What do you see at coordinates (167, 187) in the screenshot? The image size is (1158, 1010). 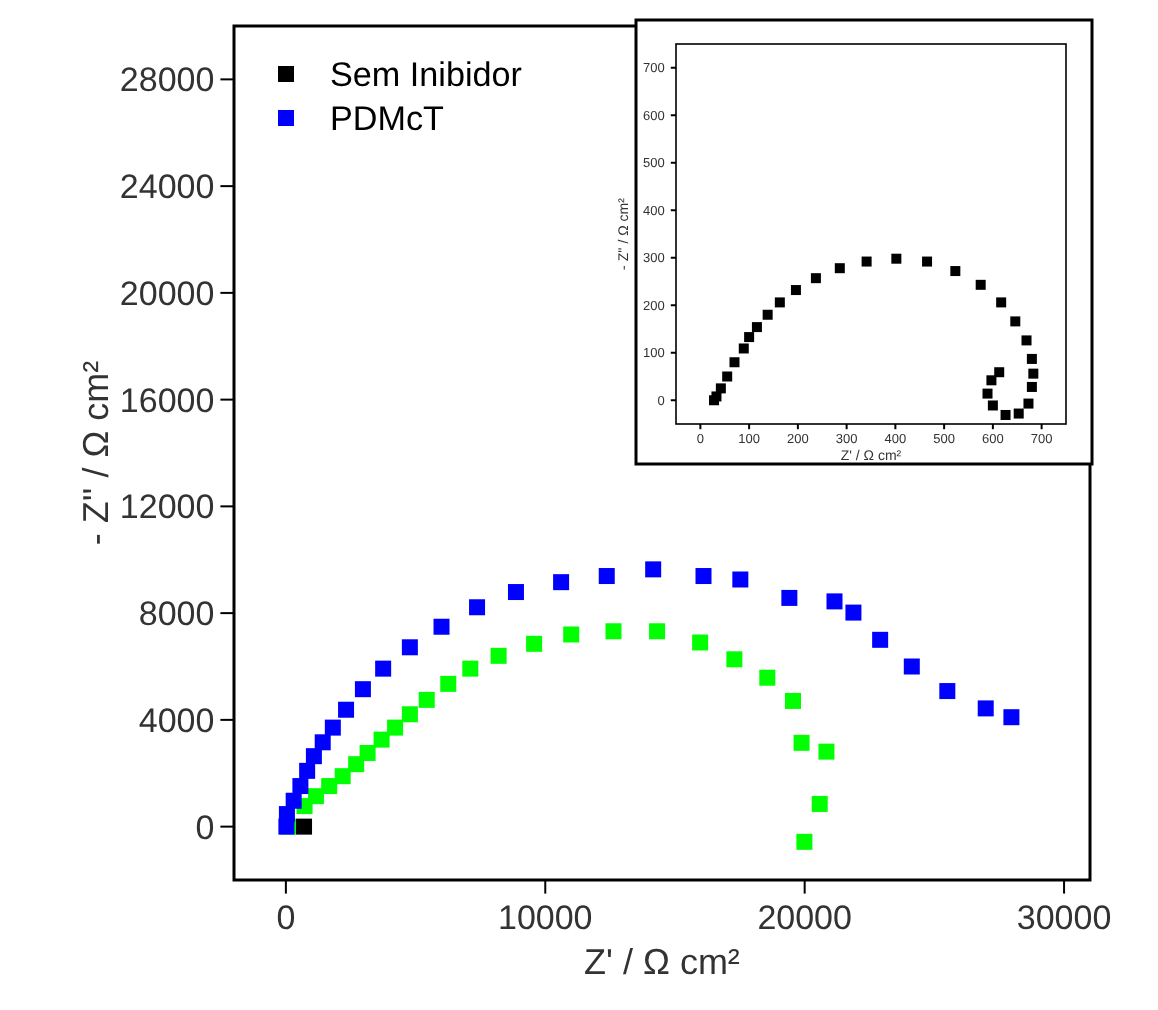 I see `y-tick-label: 24000` at bounding box center [167, 187].